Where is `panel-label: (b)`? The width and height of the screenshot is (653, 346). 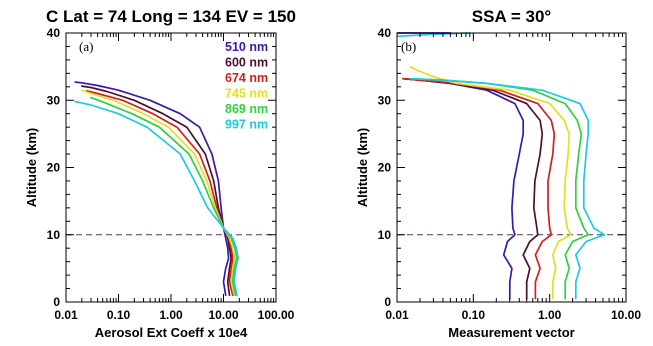
panel-label: (b) is located at coordinates (408, 46).